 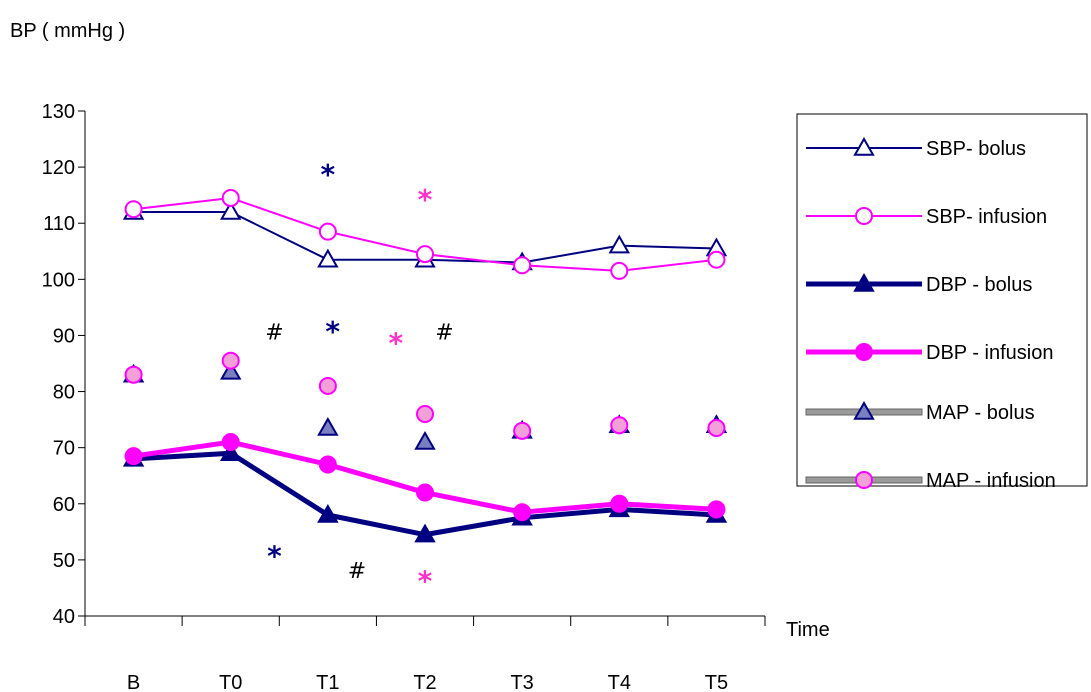 What do you see at coordinates (64, 561) in the screenshot?
I see `y-tick-label: 50` at bounding box center [64, 561].